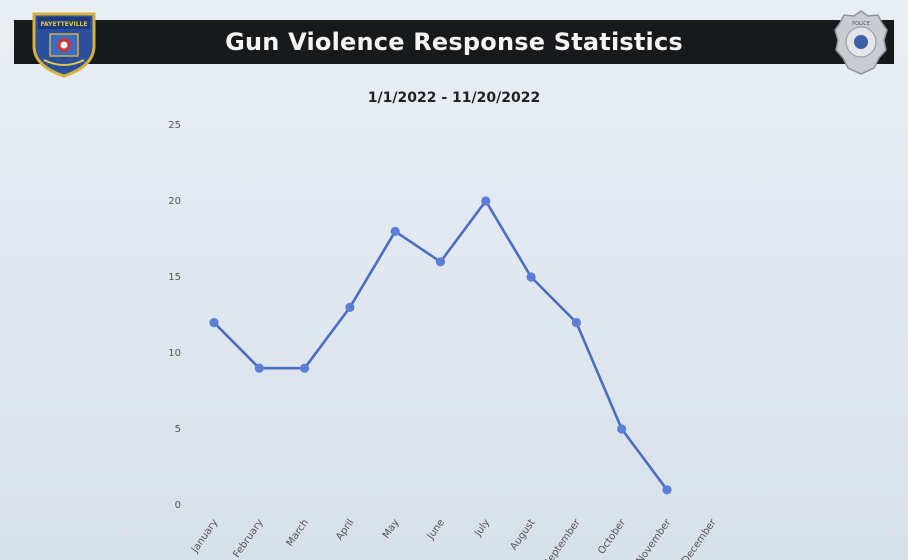  I want to click on y-tick-label: 10, so click(174, 353).